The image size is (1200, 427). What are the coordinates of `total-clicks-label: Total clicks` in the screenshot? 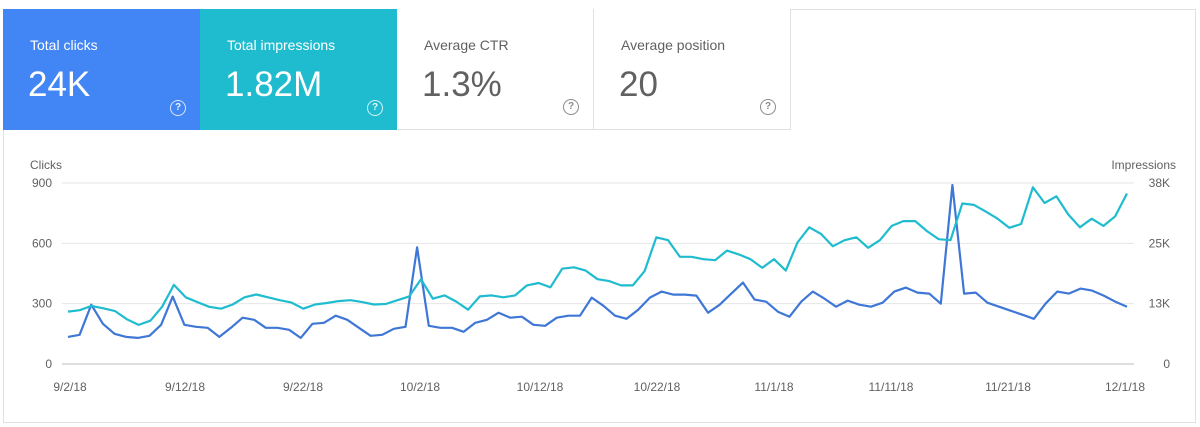 It's located at (64, 45).